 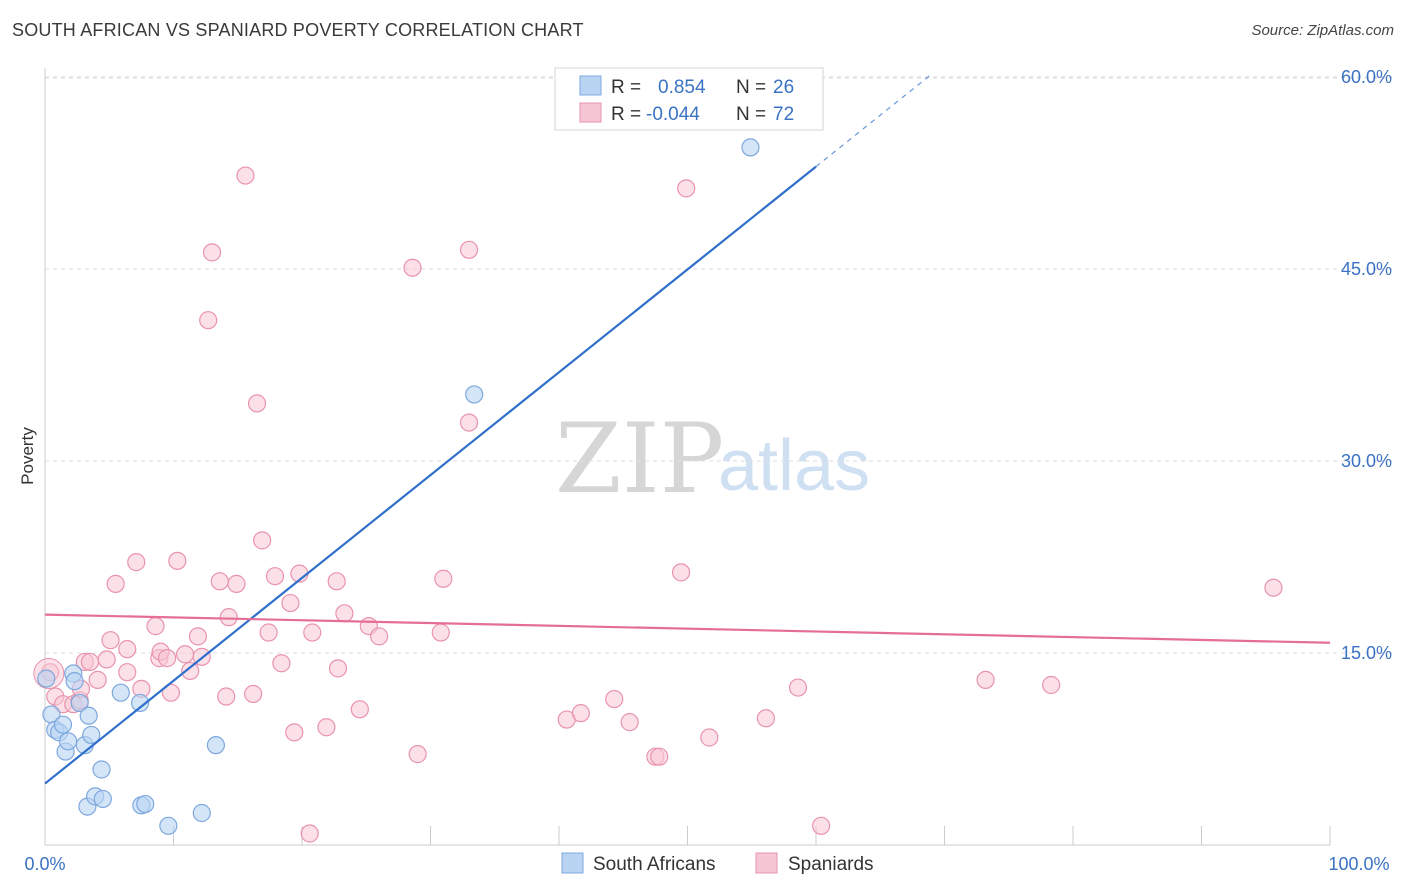 I want to click on legend-label-spaniards: Spaniards, so click(x=831, y=864).